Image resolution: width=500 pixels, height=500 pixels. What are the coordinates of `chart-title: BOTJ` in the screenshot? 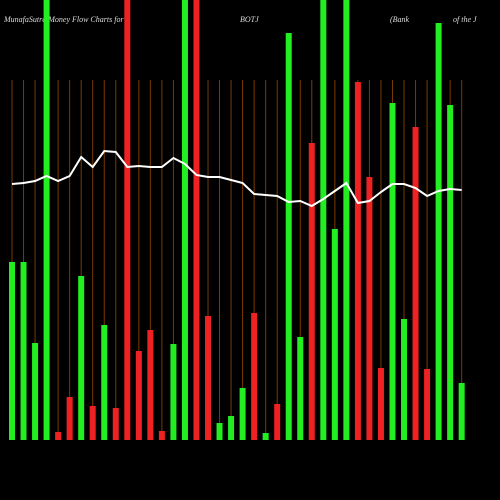 It's located at (249, 19).